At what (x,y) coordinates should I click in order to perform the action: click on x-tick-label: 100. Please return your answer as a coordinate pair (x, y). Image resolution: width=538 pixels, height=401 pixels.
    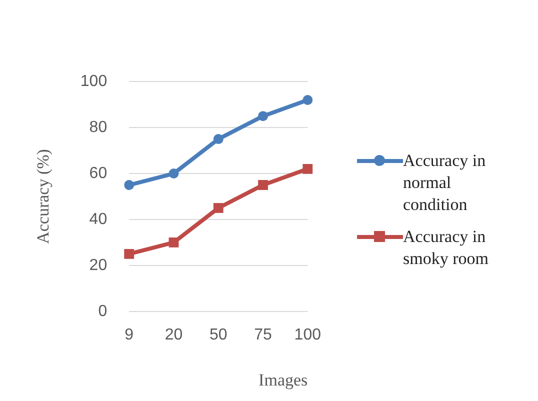
    Looking at the image, I should click on (308, 335).